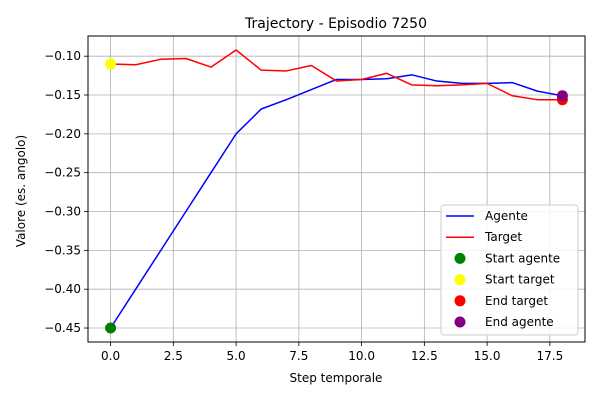 The image size is (600, 400). What do you see at coordinates (332, 352) in the screenshot?
I see `x-axis-ticks: 0.0 2.5 5.0 7.5 10.0 12.5 15.0 17.5` at bounding box center [332, 352].